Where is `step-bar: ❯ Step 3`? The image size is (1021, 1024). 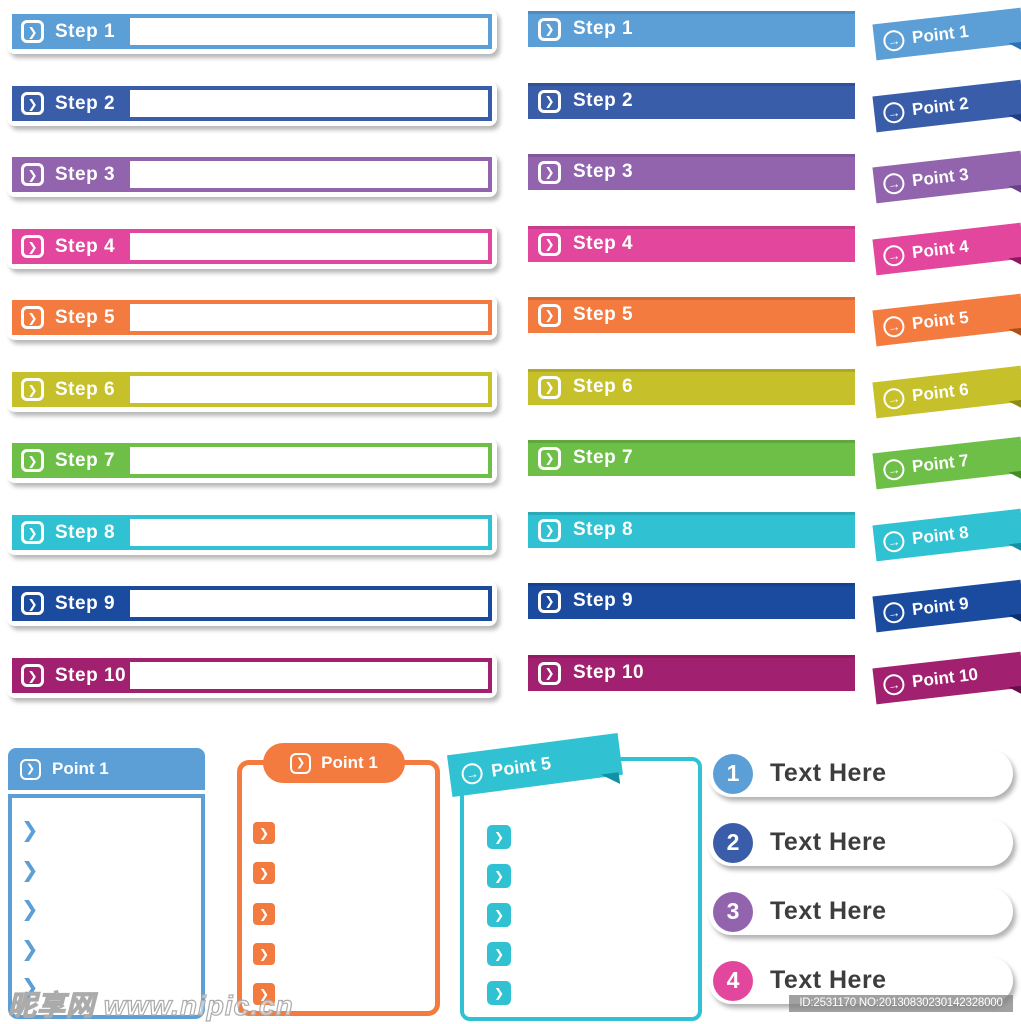
step-bar: ❯ Step 3 is located at coordinates (691, 172).